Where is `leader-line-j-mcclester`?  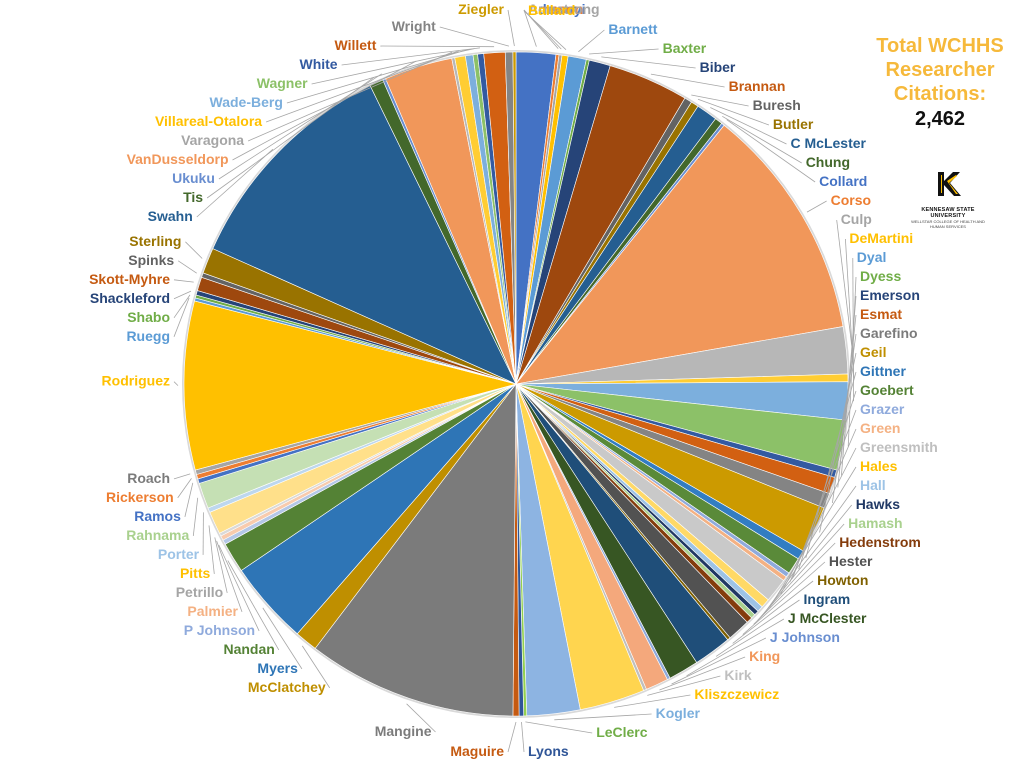
leader-line-j-mcclester is located at coordinates (735, 647).